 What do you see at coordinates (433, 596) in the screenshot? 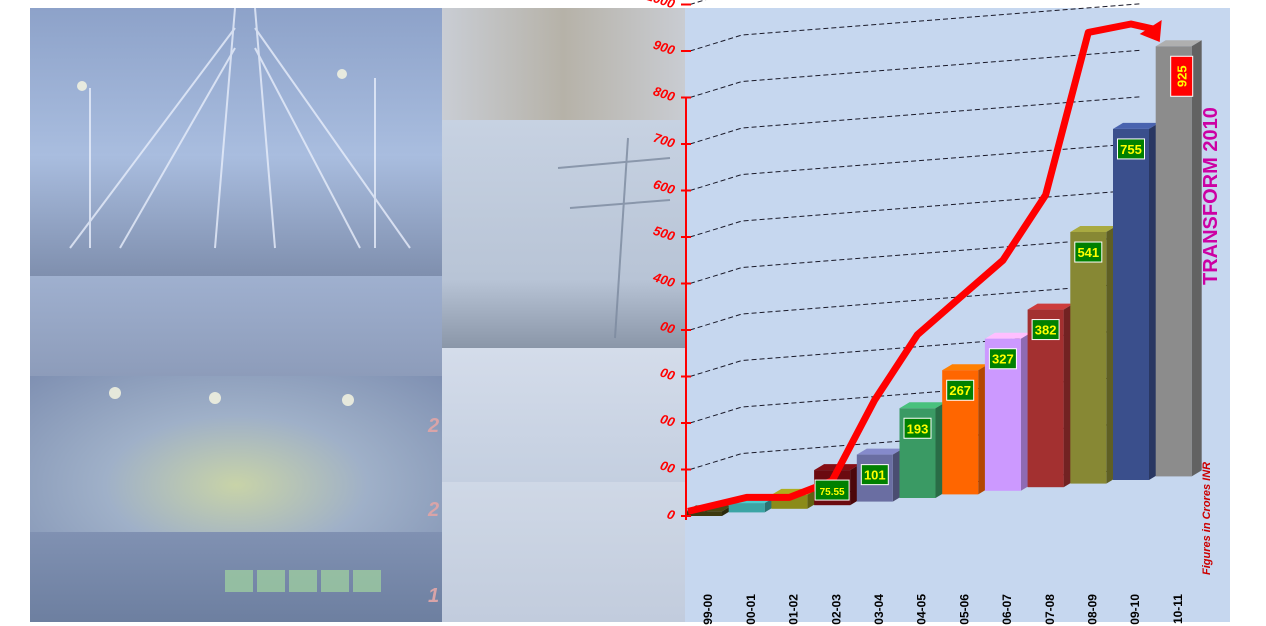
I see `left-number-3: 1` at bounding box center [433, 596].